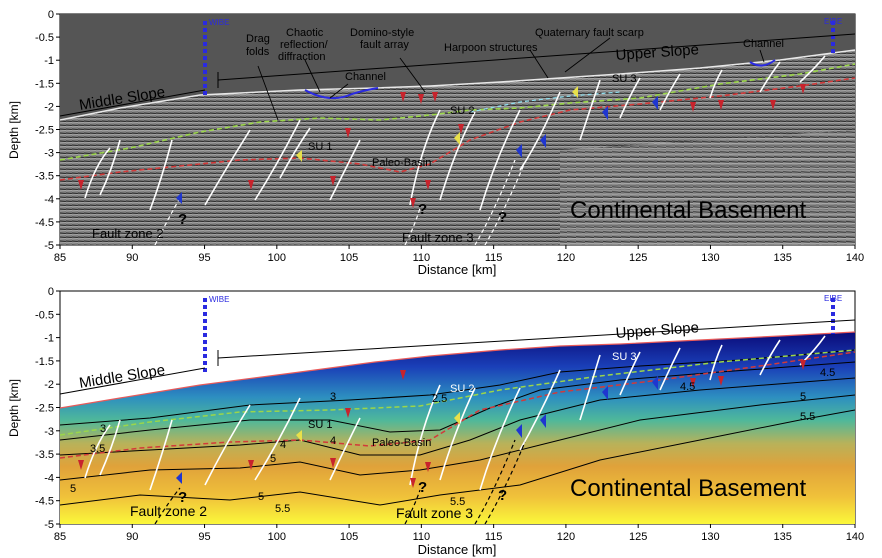  What do you see at coordinates (439, 399) in the screenshot?
I see `contour-label: 2.5` at bounding box center [439, 399].